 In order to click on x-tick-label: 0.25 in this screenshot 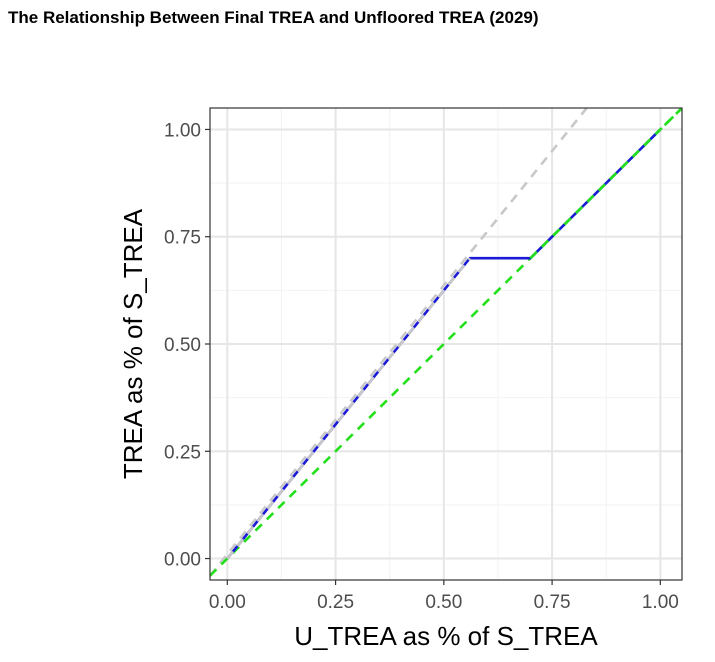, I will do `click(335, 602)`.